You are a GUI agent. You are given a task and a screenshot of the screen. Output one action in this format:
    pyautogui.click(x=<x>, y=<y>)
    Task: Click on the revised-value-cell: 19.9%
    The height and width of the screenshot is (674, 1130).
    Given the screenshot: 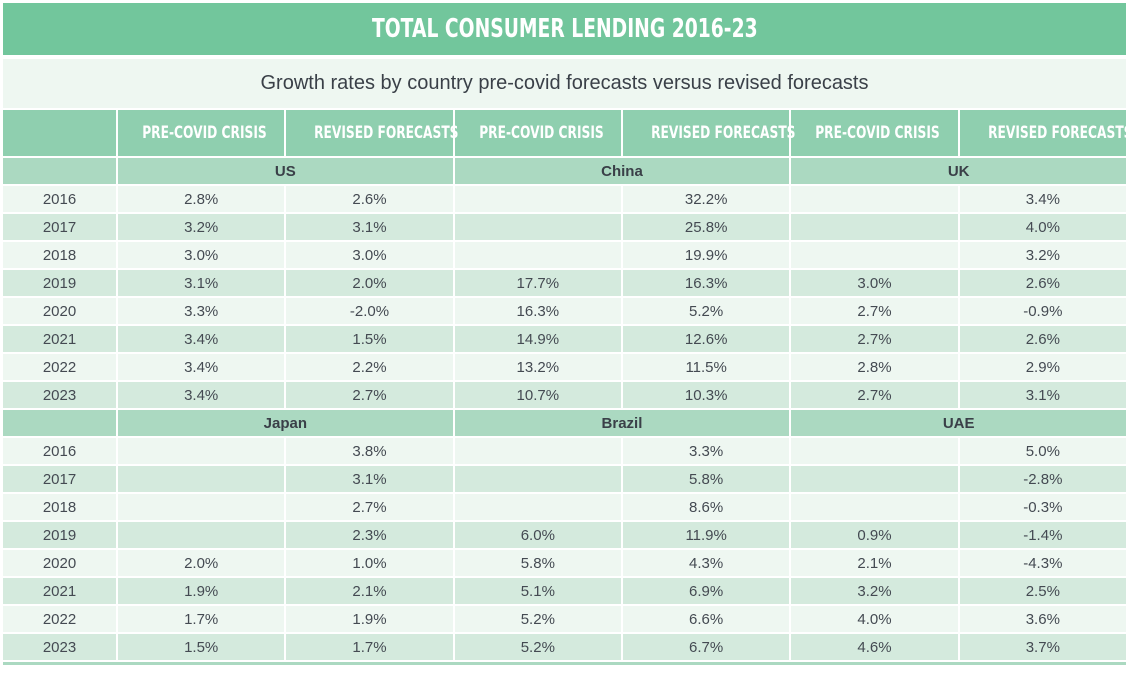 What is the action you would take?
    pyautogui.click(x=706, y=255)
    